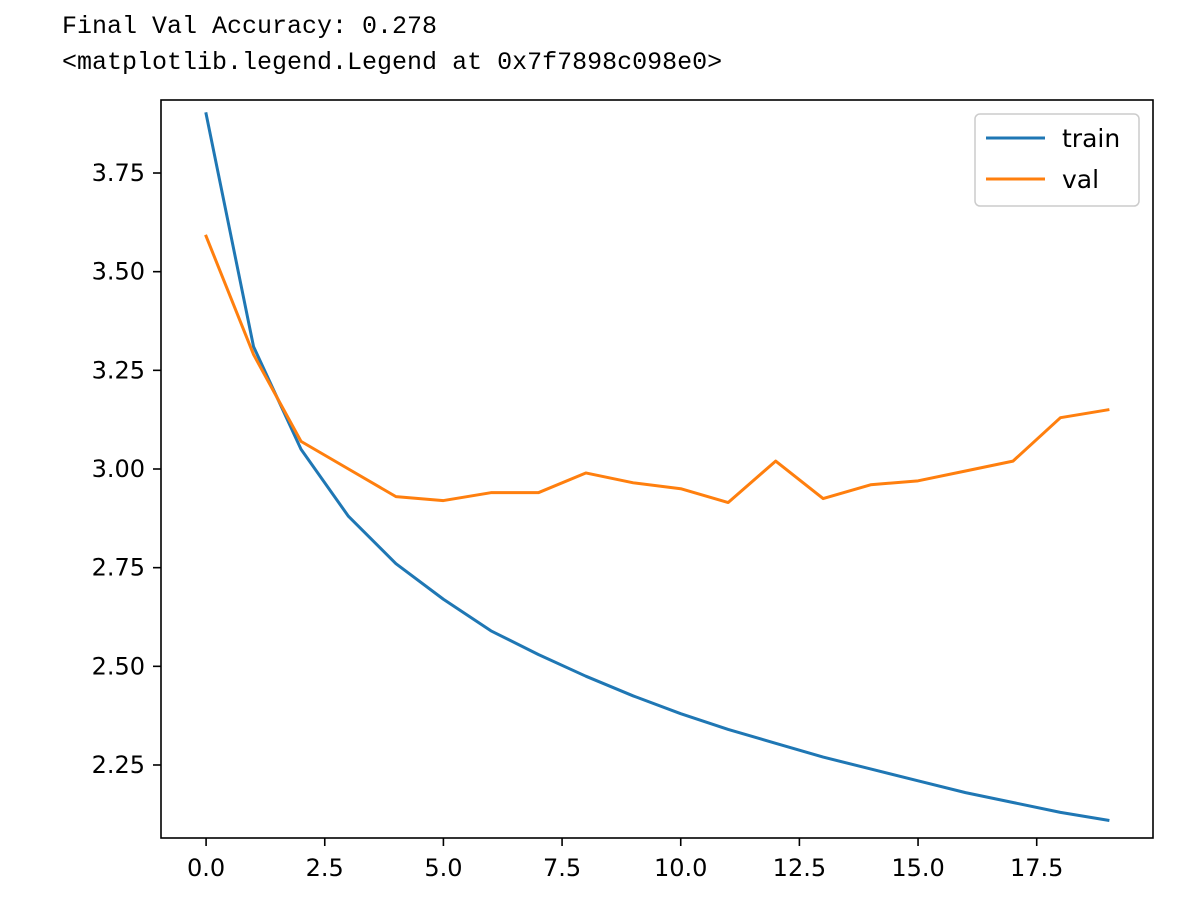  I want to click on x-tick-label: 12.5, so click(799, 868).